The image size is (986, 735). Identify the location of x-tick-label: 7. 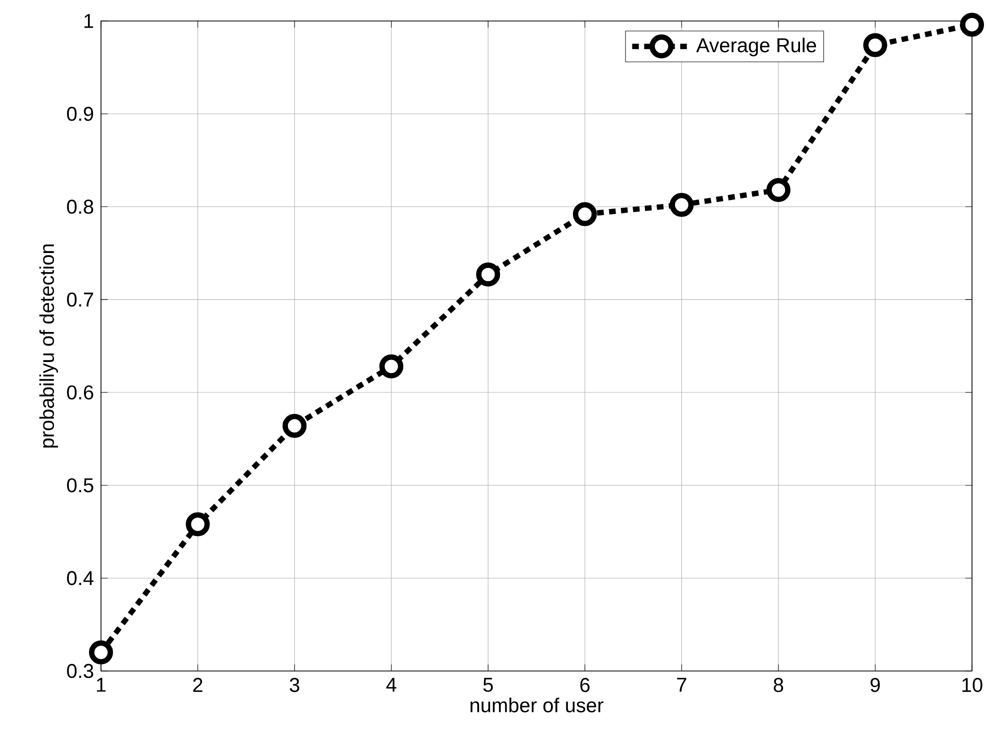
(681, 685).